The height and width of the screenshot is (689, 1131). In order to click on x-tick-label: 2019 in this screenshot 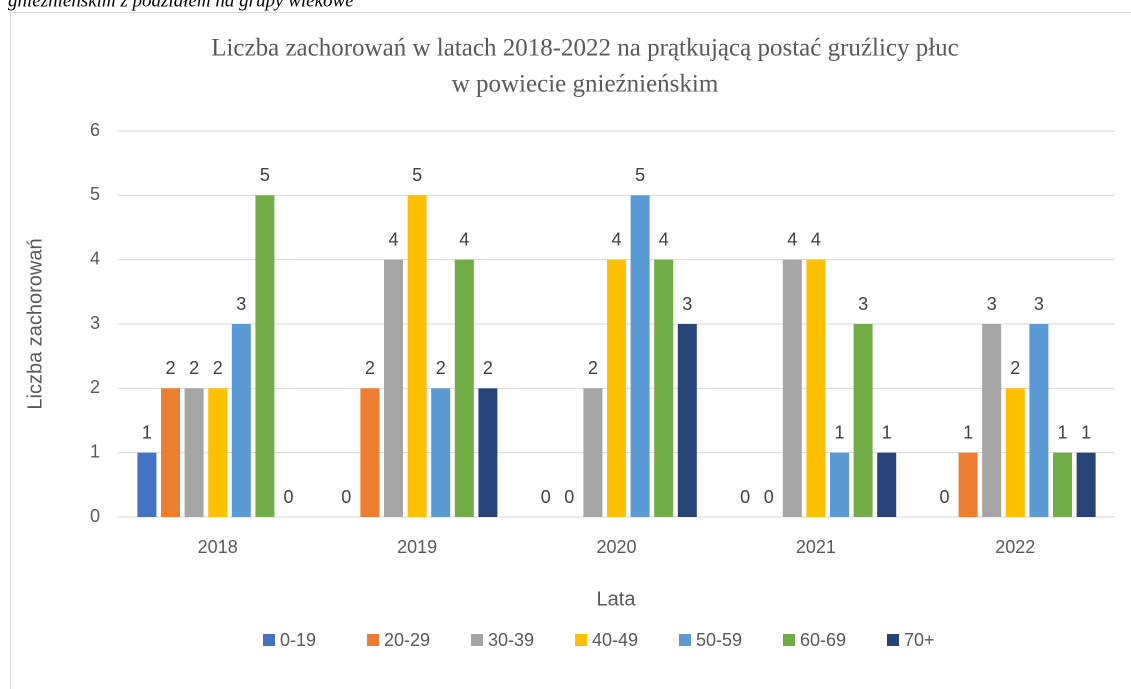, I will do `click(417, 547)`.